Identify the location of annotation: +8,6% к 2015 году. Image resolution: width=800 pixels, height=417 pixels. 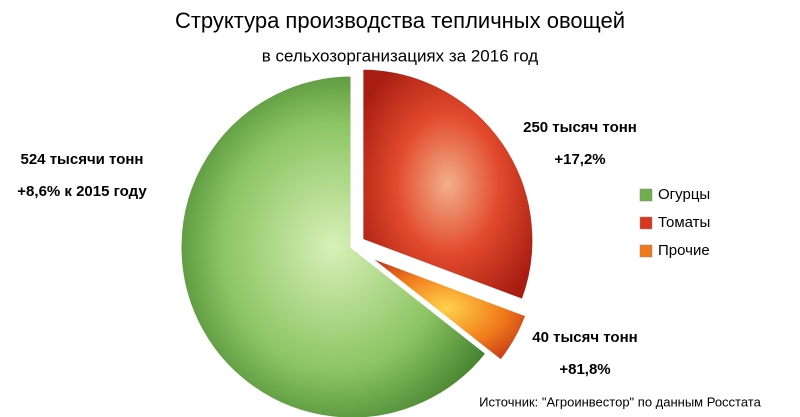
(82, 191).